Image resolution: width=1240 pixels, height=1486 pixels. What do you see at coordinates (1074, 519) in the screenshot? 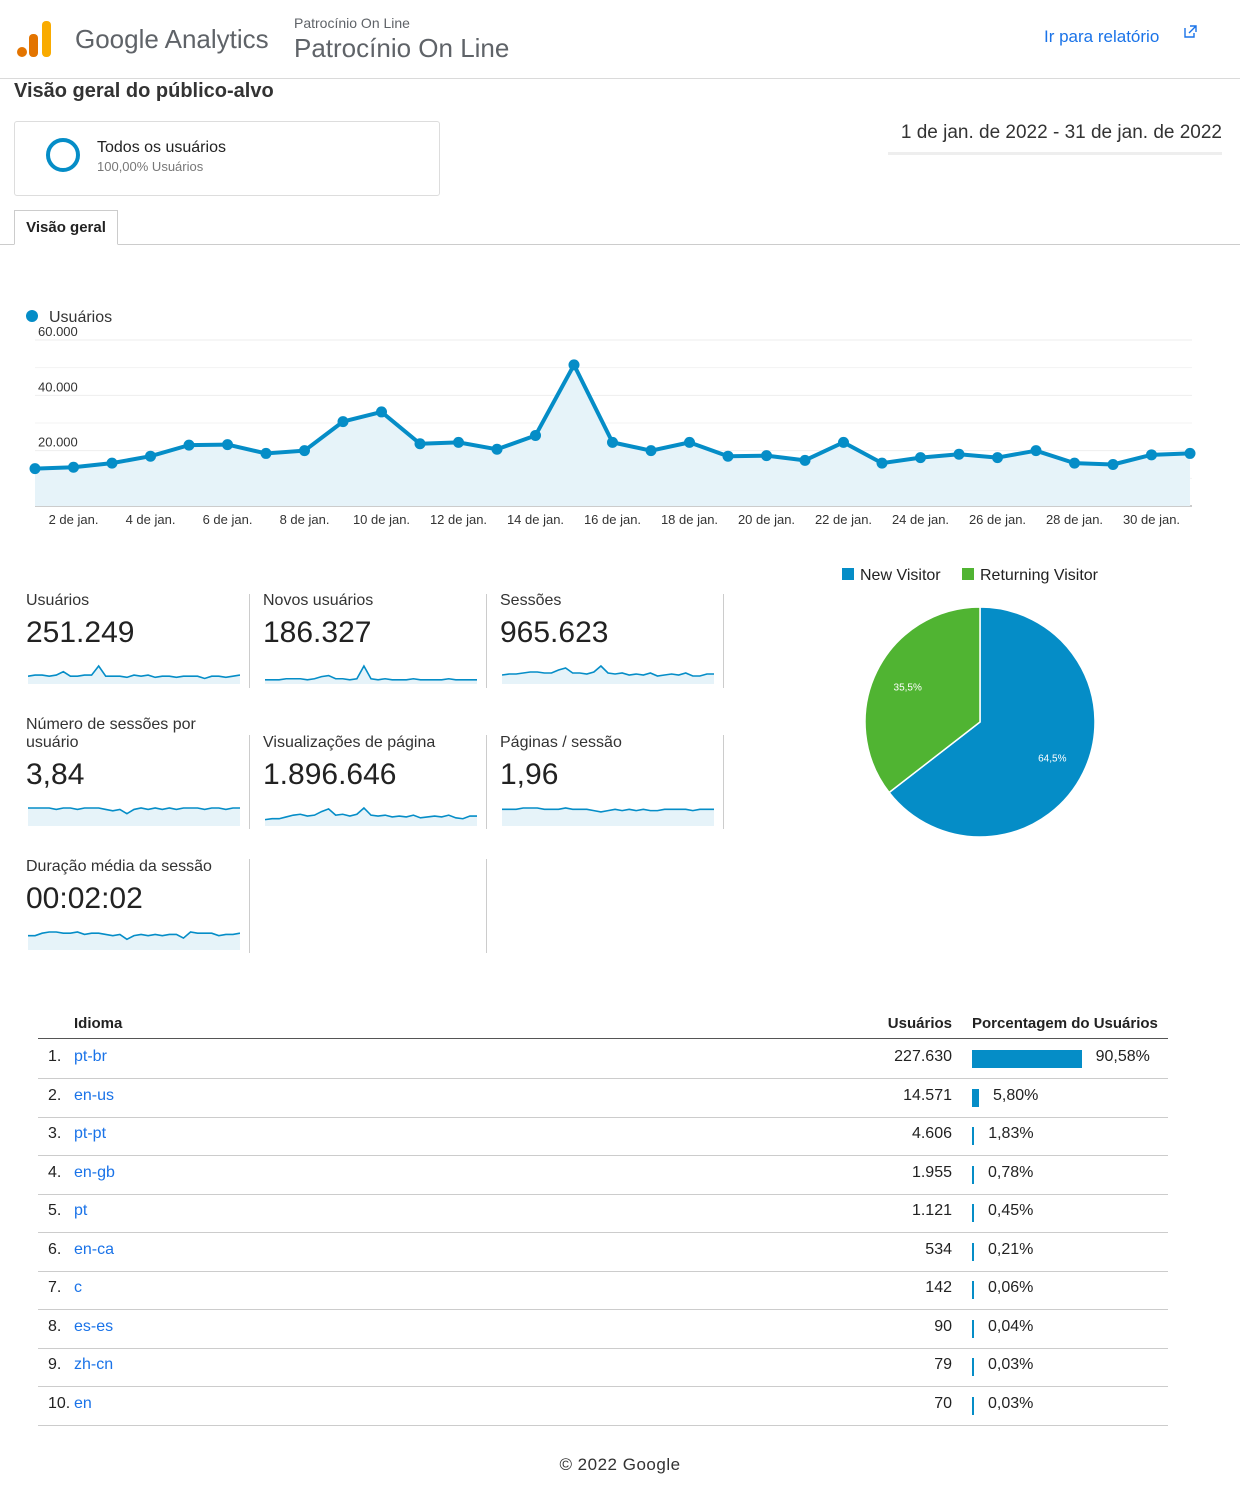
I see `x-tick-label: 28 de jan.` at bounding box center [1074, 519].